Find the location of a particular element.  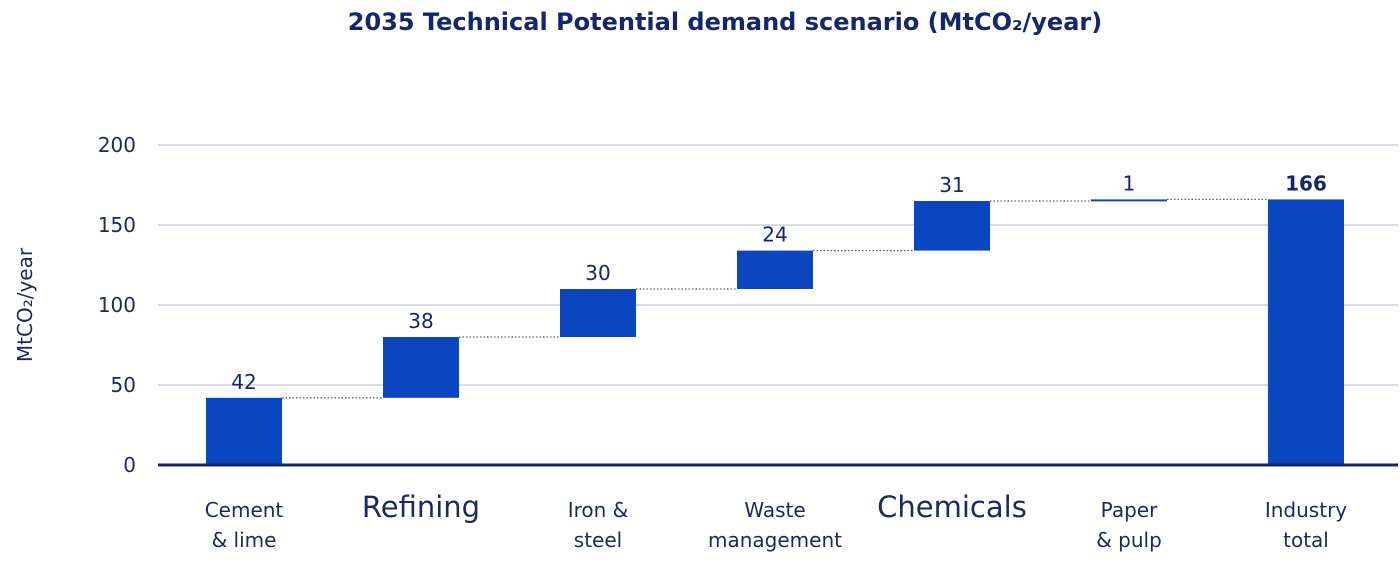

x-category-label-line: Paper is located at coordinates (1129, 510).